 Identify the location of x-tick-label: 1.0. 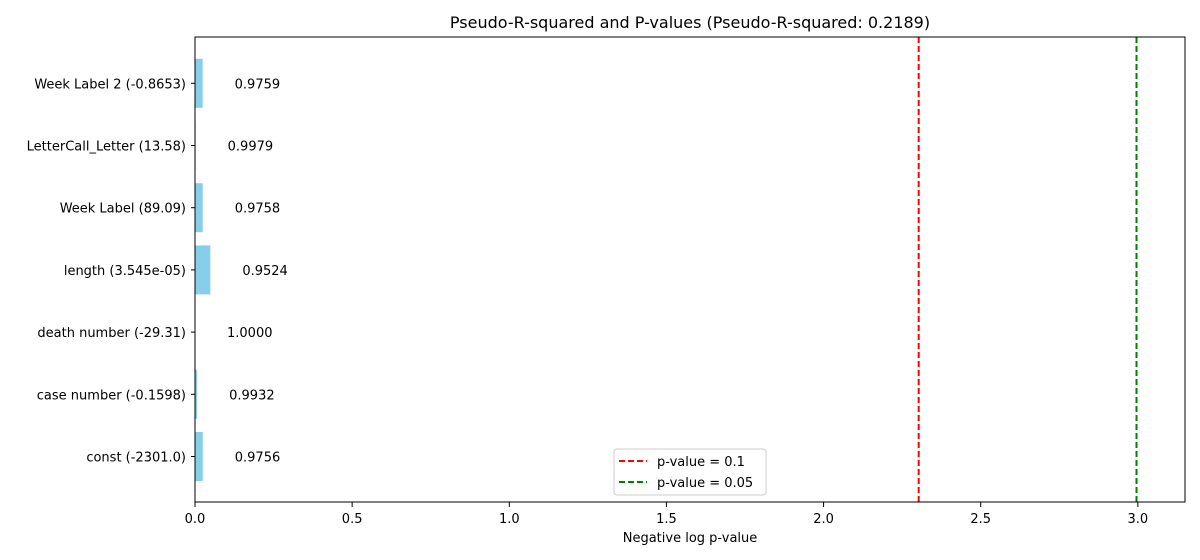
(509, 519).